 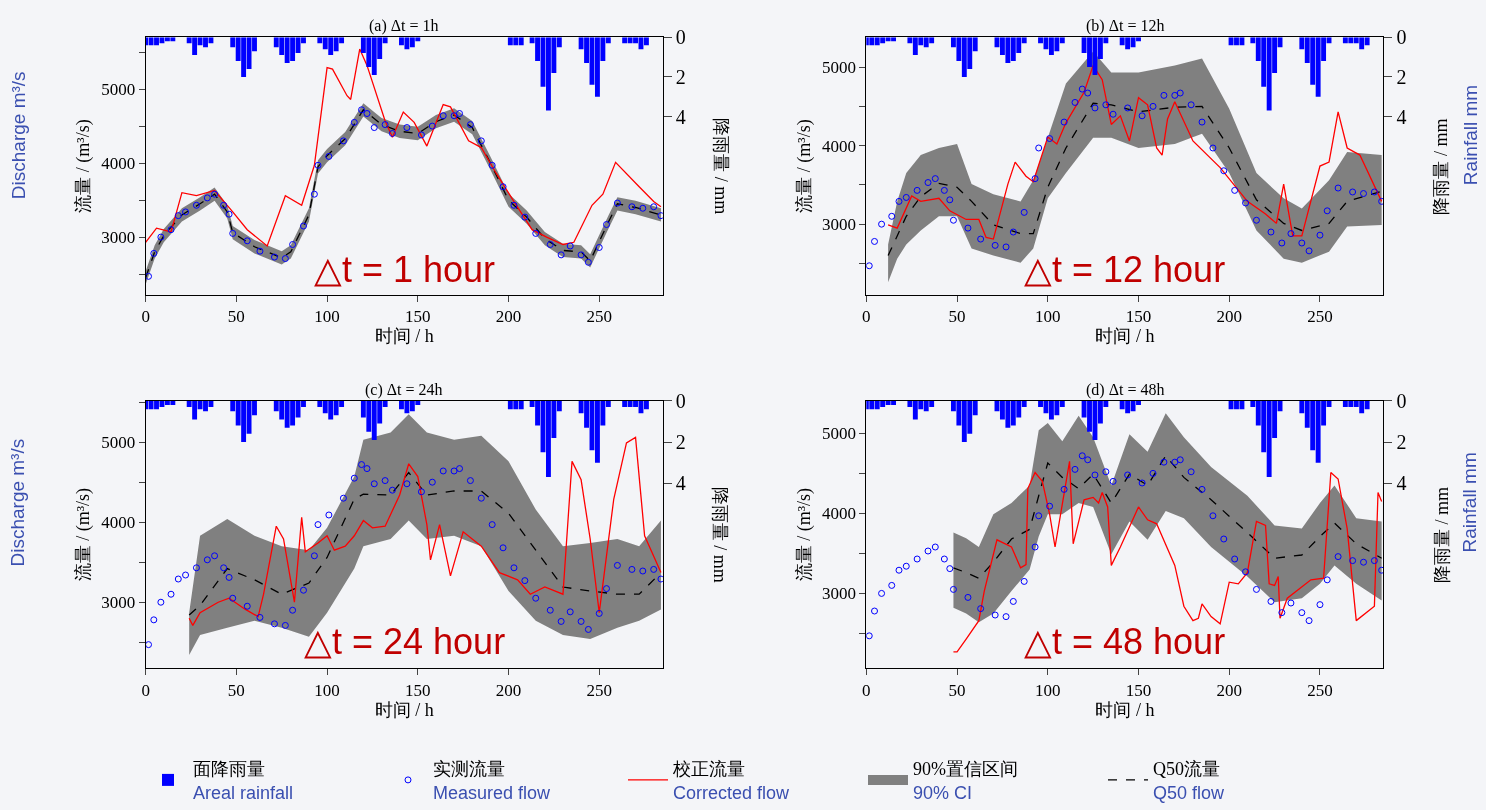 What do you see at coordinates (1470, 502) in the screenshot?
I see `text: Rainfall mm` at bounding box center [1470, 502].